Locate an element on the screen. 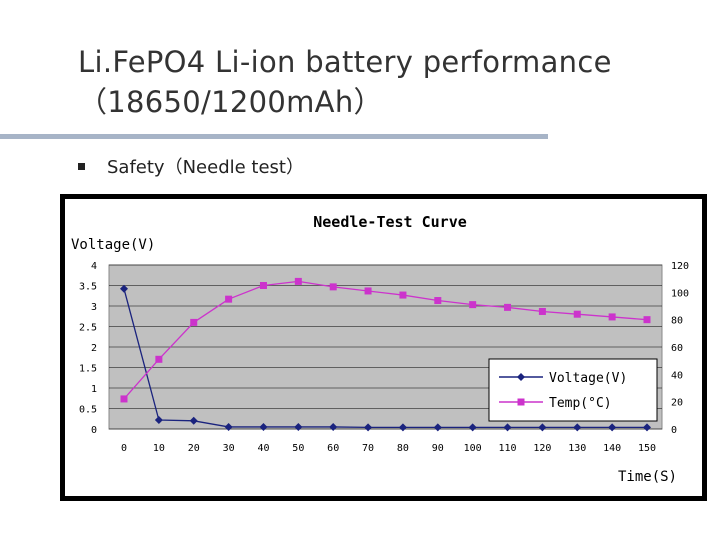 This screenshot has height=540, width=720. legend-box is located at coordinates (573, 390).